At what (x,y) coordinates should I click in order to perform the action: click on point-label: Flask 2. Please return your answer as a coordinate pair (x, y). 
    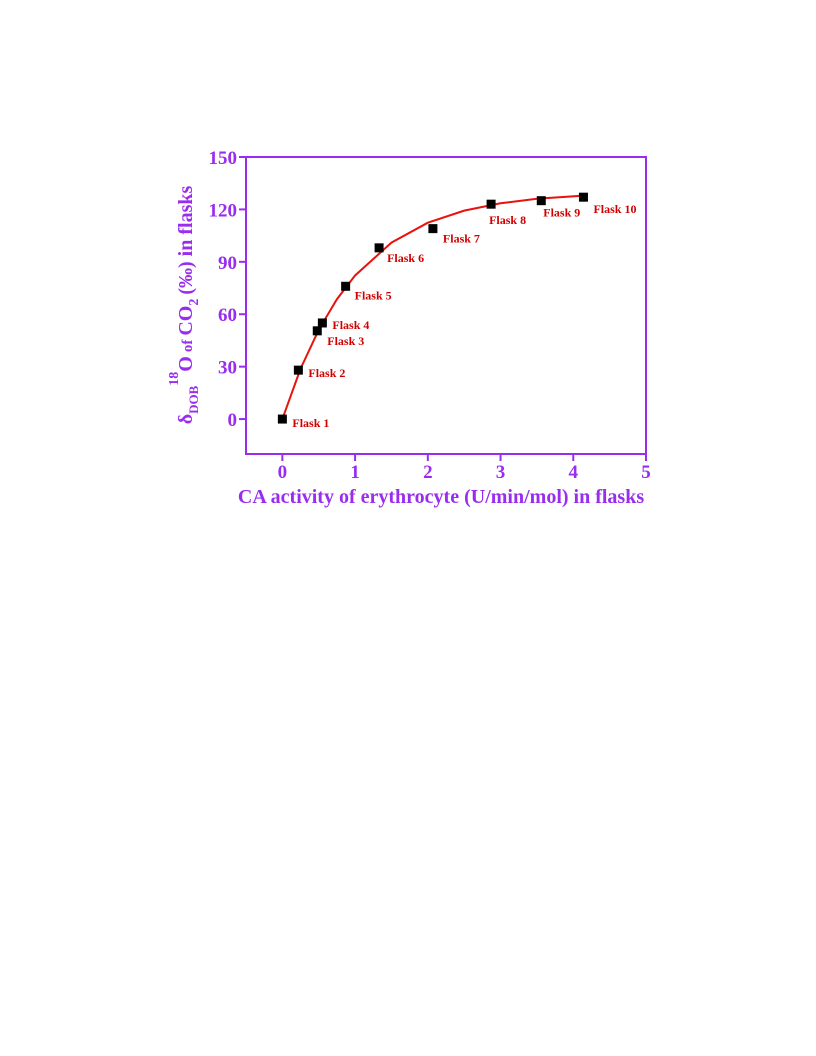
    Looking at the image, I should click on (326, 373).